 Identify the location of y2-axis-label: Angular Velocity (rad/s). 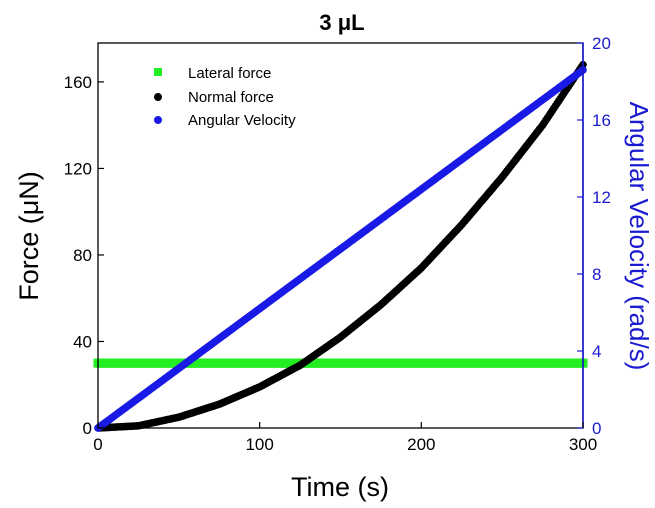
(639, 236).